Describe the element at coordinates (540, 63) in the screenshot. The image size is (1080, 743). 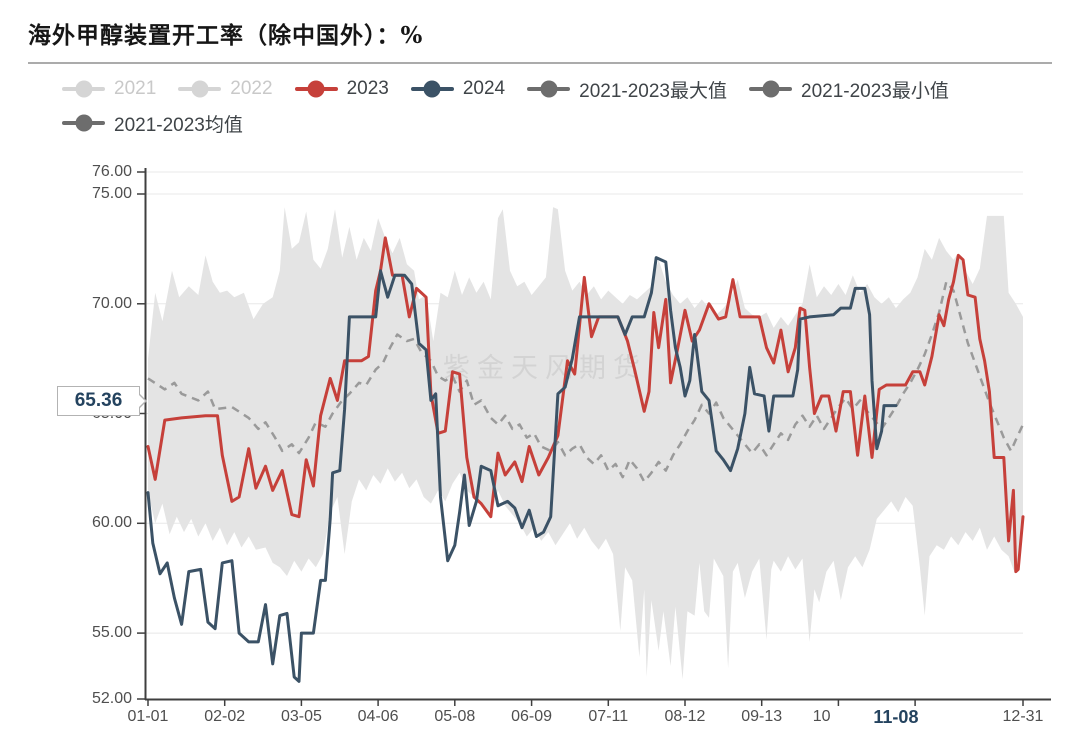
I see `title-divider` at that location.